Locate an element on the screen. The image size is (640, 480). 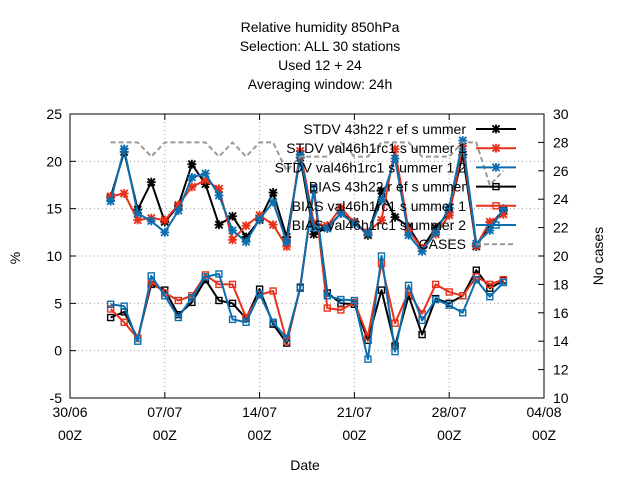
legend-item: STDV 43h22 r ef s ummer is located at coordinates (409, 129).